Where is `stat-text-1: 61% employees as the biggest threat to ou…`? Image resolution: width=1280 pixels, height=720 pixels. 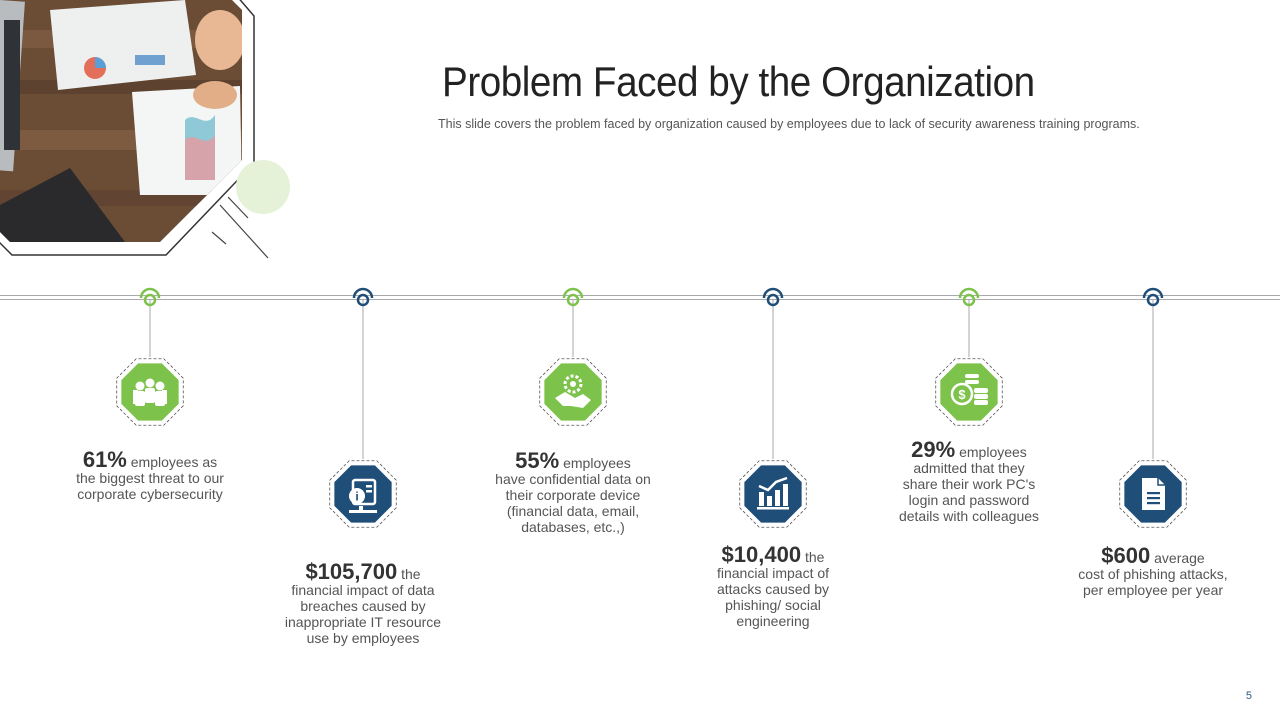
stat-text-1: 61% employees as the biggest threat to ou… is located at coordinates (150, 476).